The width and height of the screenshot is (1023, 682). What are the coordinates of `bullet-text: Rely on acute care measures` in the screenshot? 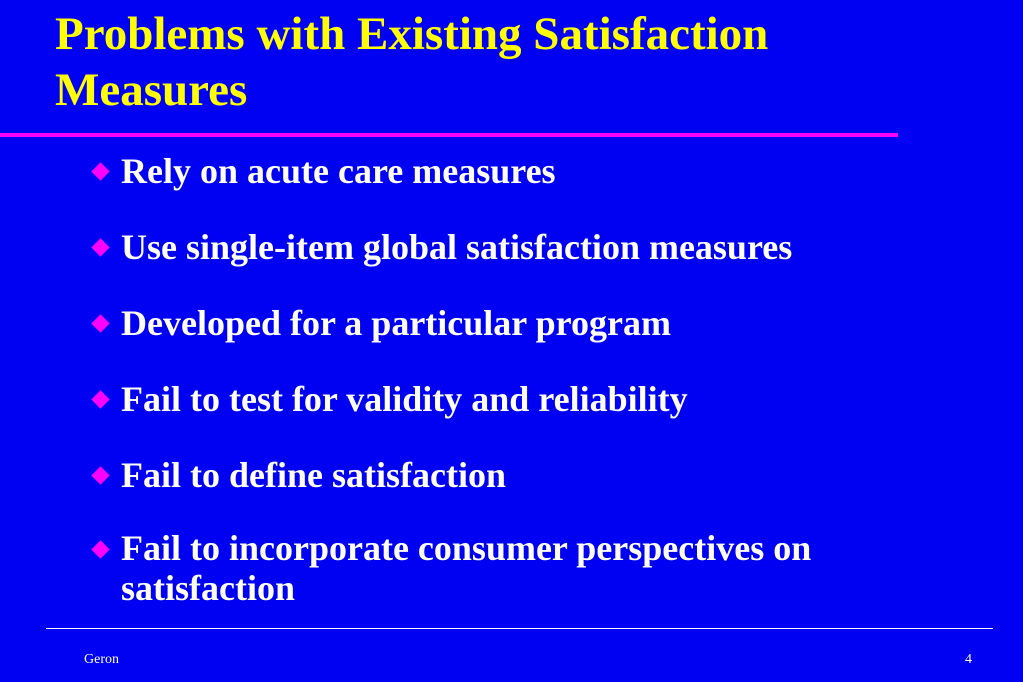 It's located at (338, 171).